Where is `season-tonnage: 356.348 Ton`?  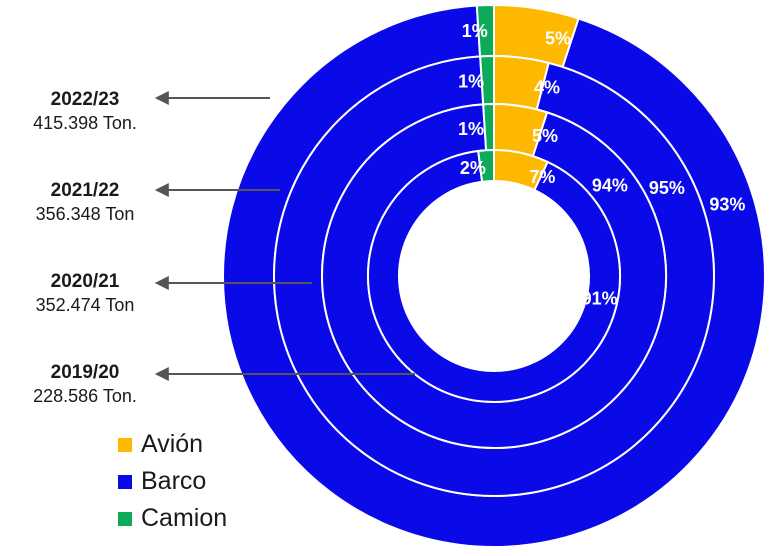
season-tonnage: 356.348 Ton is located at coordinates (85, 214).